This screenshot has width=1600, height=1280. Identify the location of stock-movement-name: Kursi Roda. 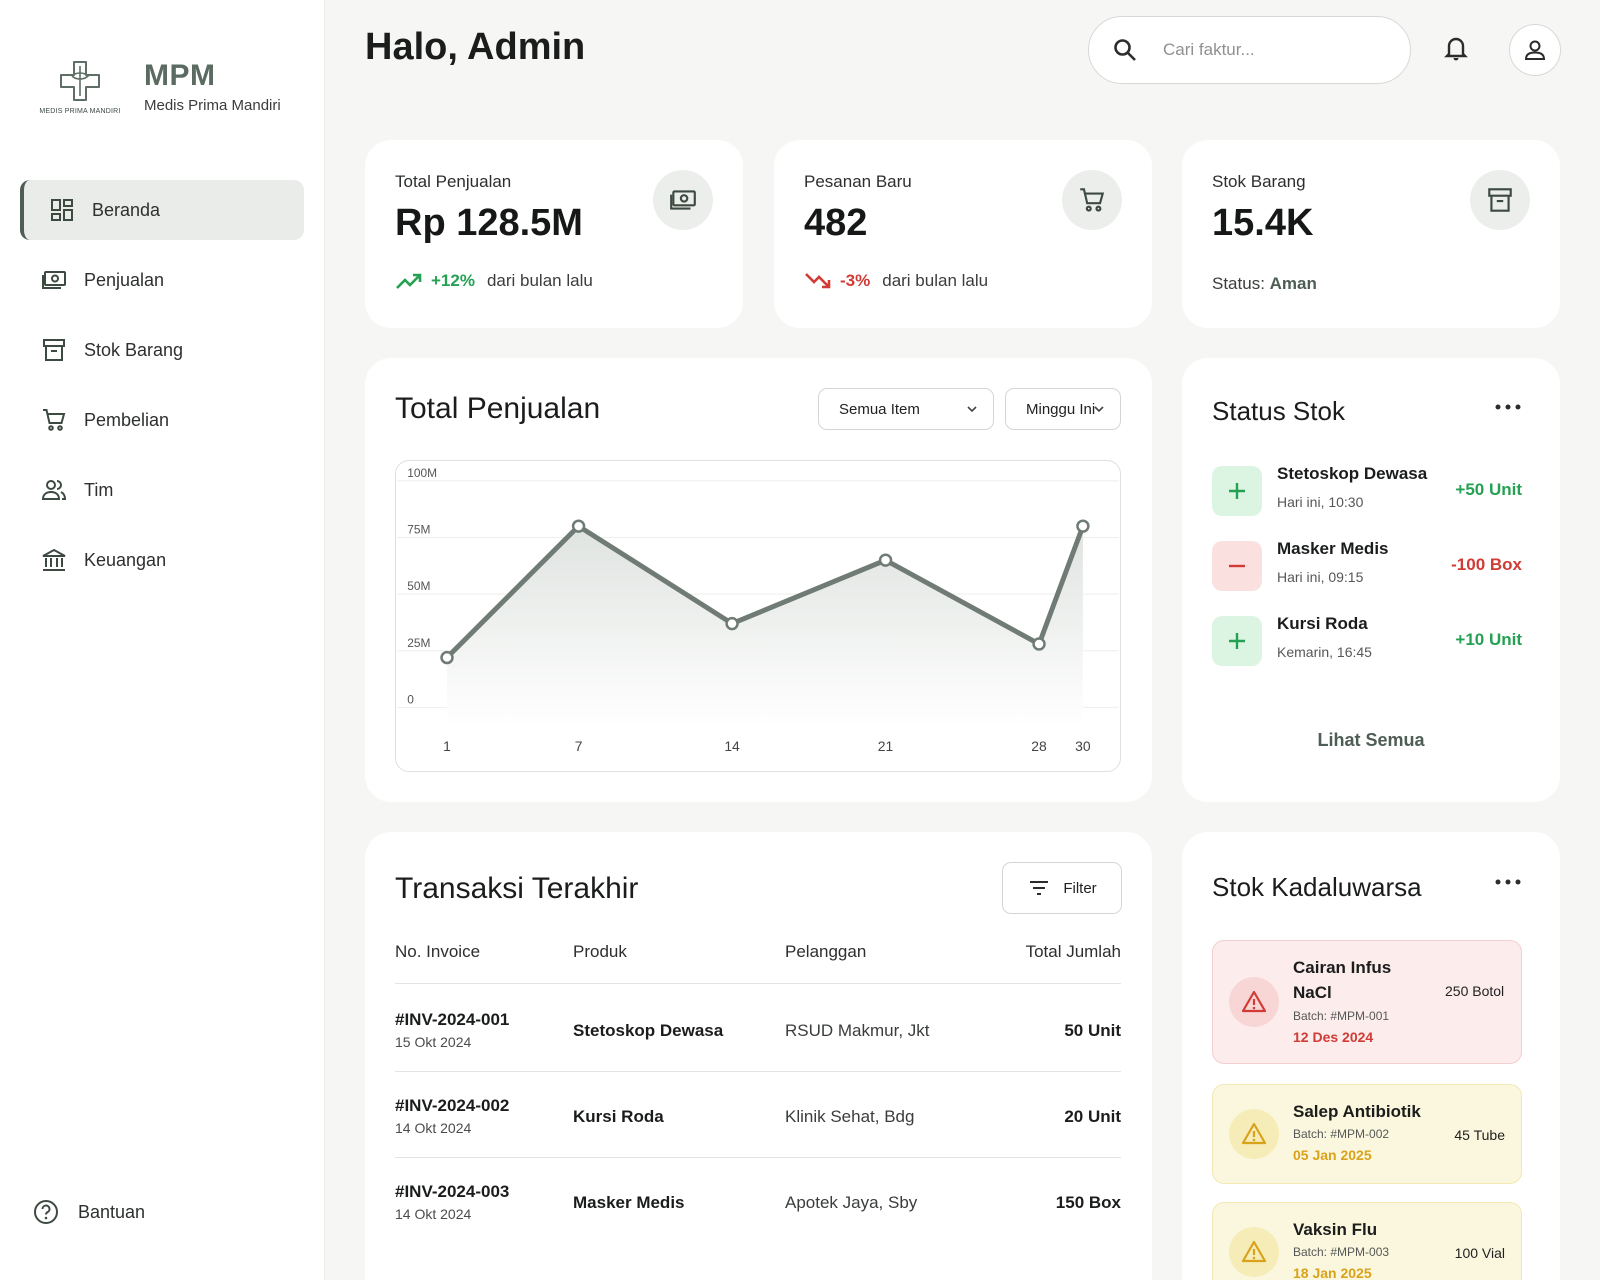
(1322, 623).